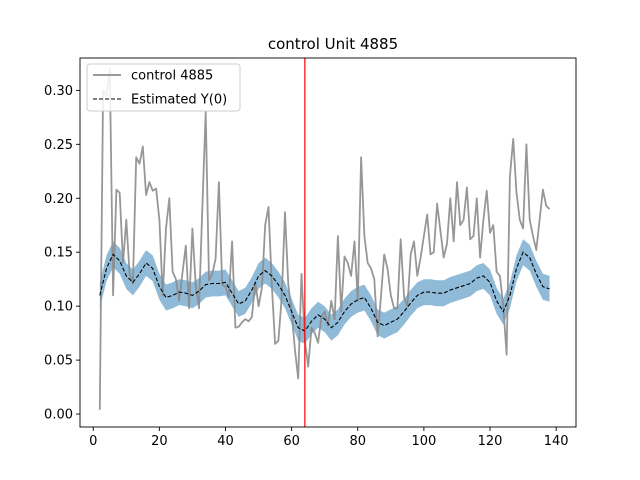 This screenshot has width=640, height=480. I want to click on x-tick-label: 120, so click(490, 441).